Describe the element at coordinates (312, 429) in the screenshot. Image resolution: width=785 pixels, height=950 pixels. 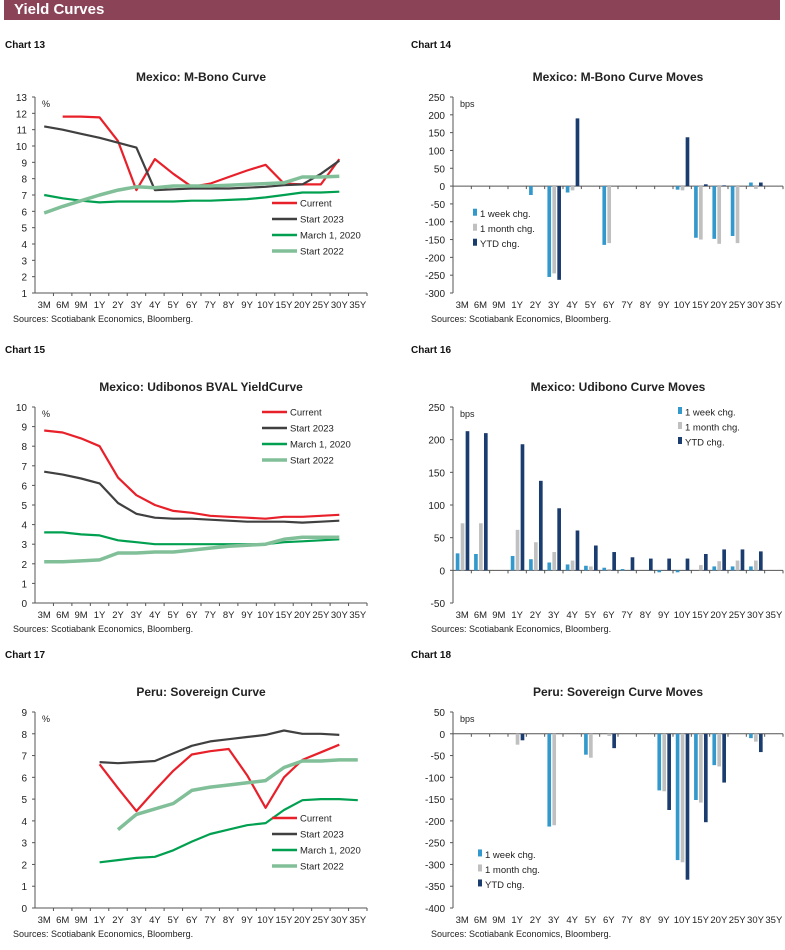
I see `legend-label: Start 2023` at that location.